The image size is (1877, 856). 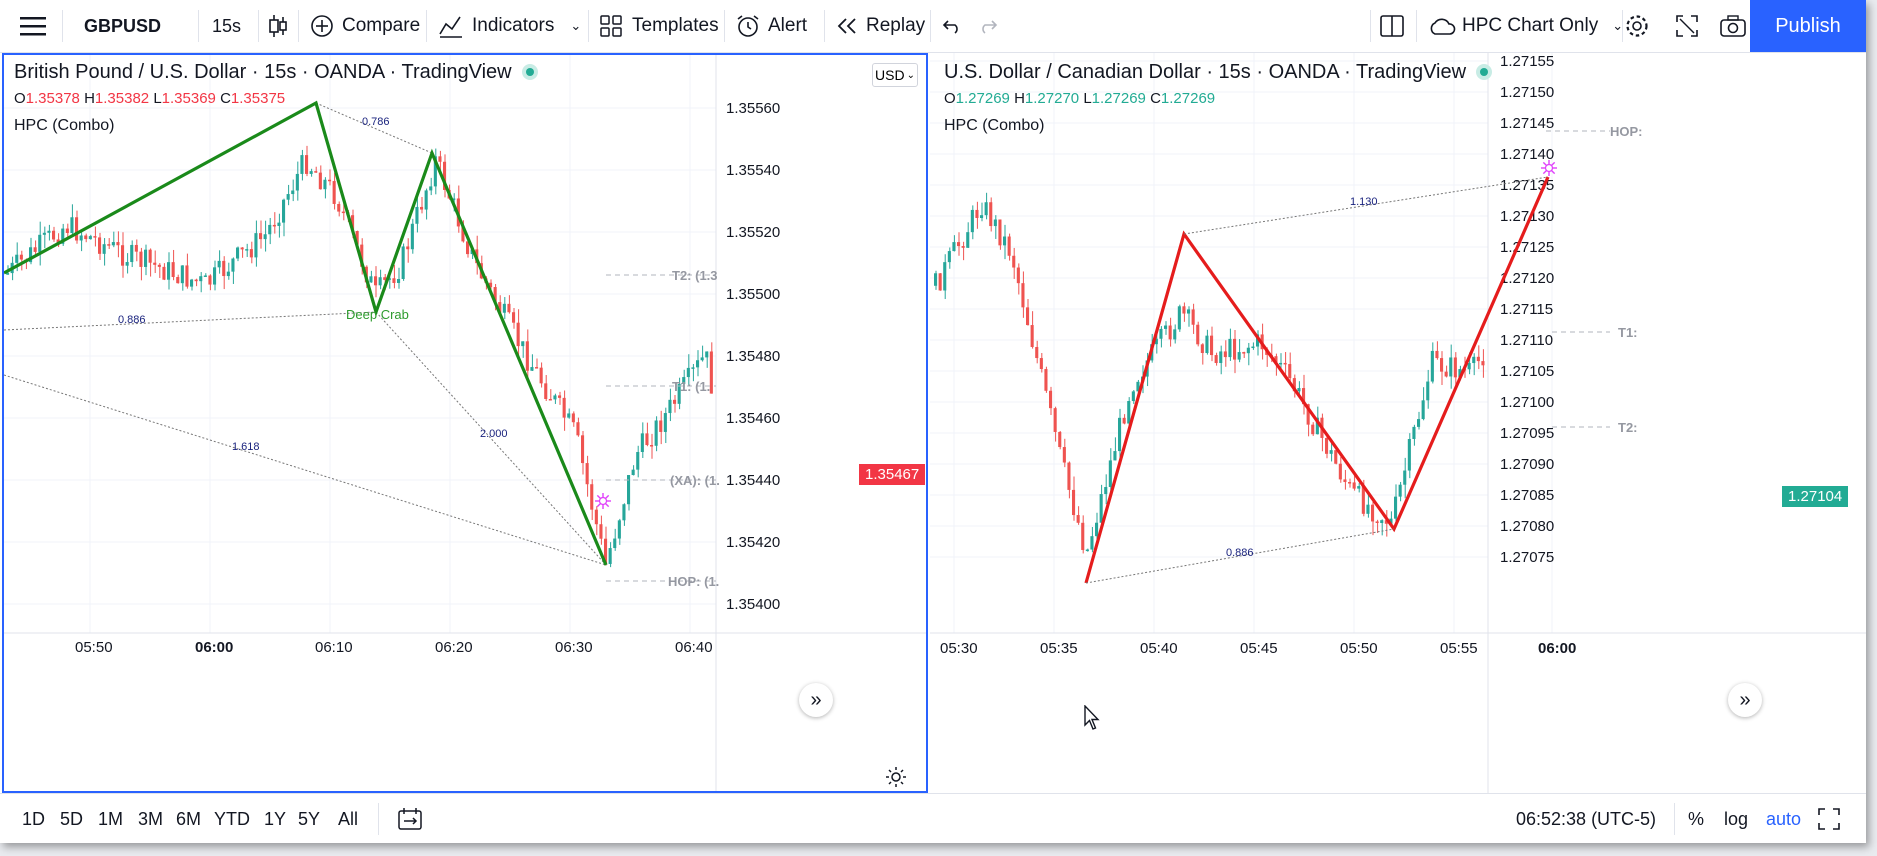 I want to click on templates-button: Templates, so click(x=659, y=26).